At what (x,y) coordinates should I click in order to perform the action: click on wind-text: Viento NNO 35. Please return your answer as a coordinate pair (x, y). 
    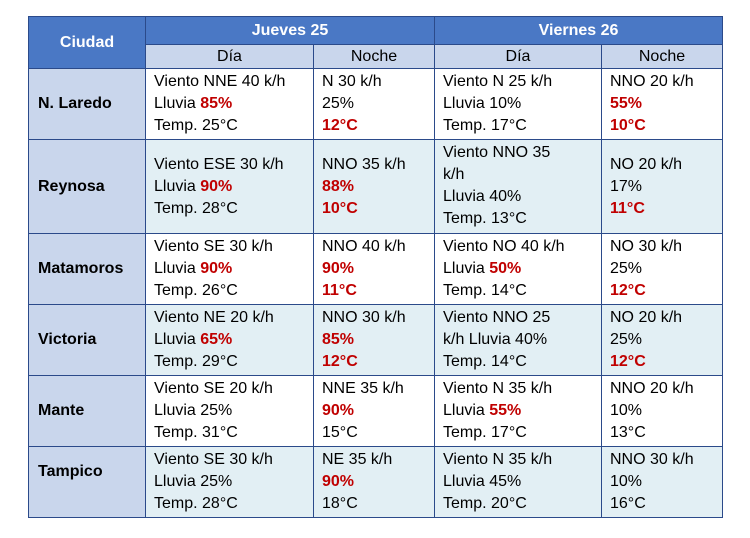
    Looking at the image, I should click on (497, 152).